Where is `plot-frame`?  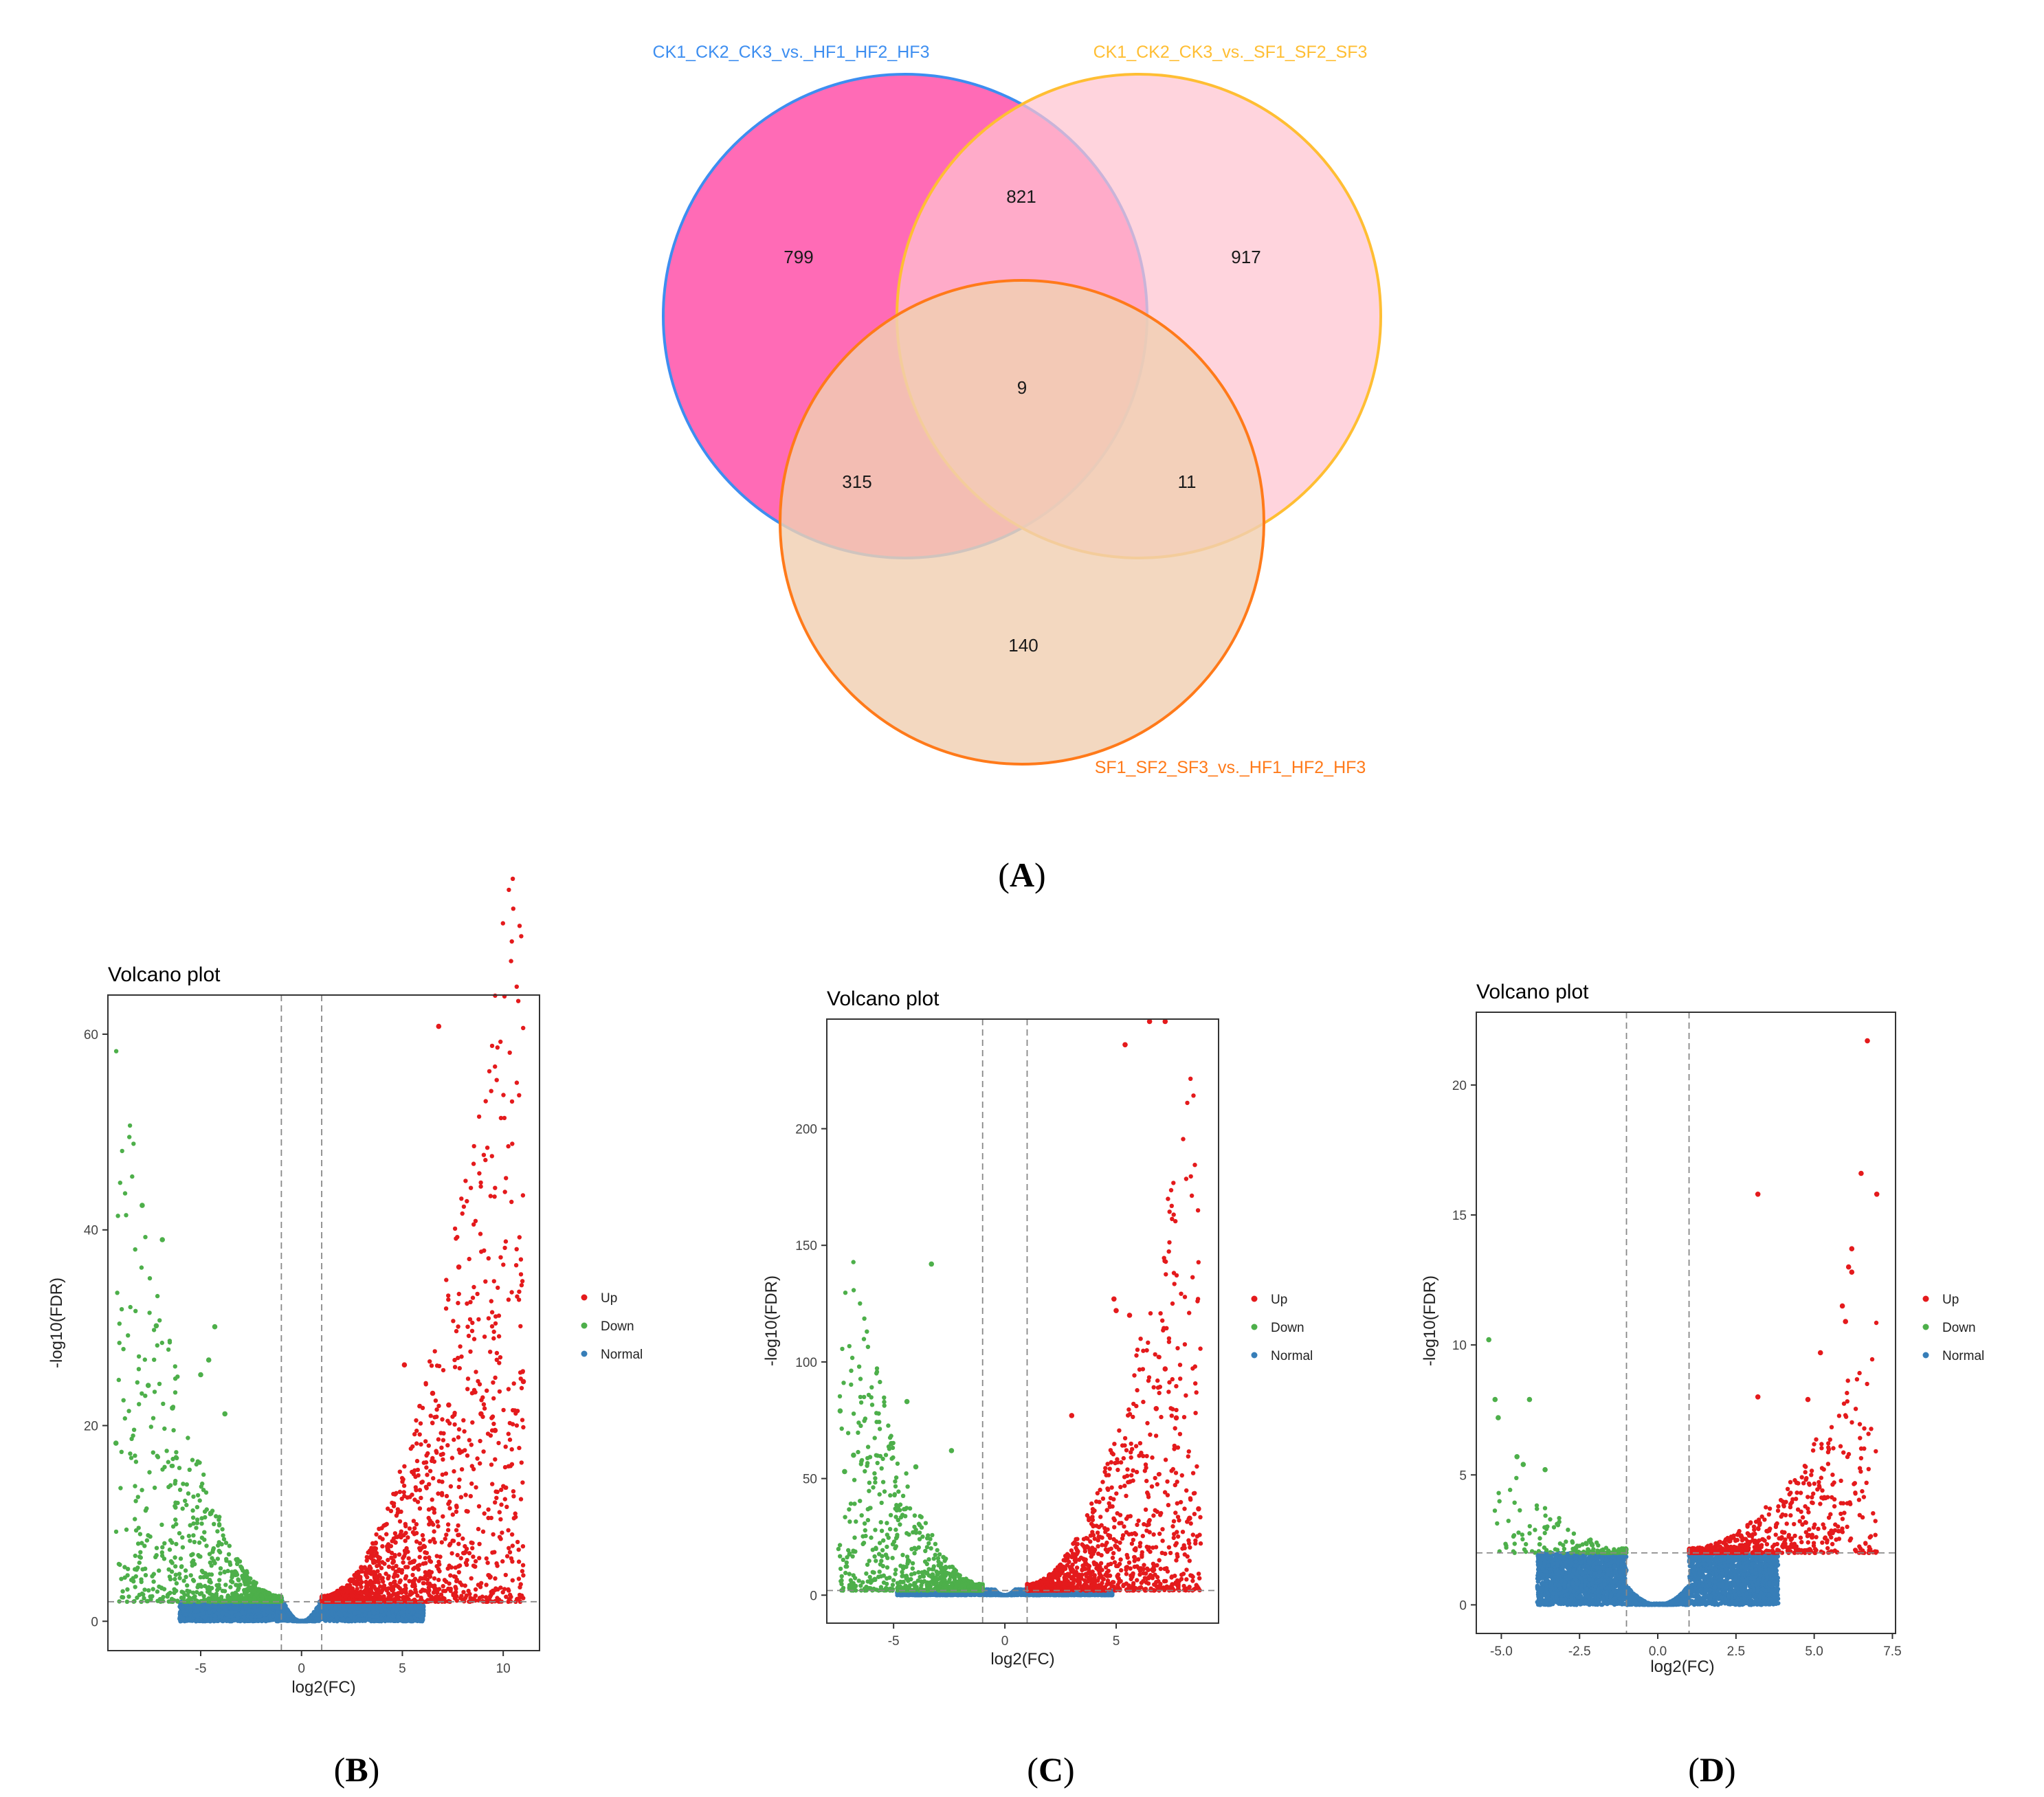
plot-frame is located at coordinates (323, 1323).